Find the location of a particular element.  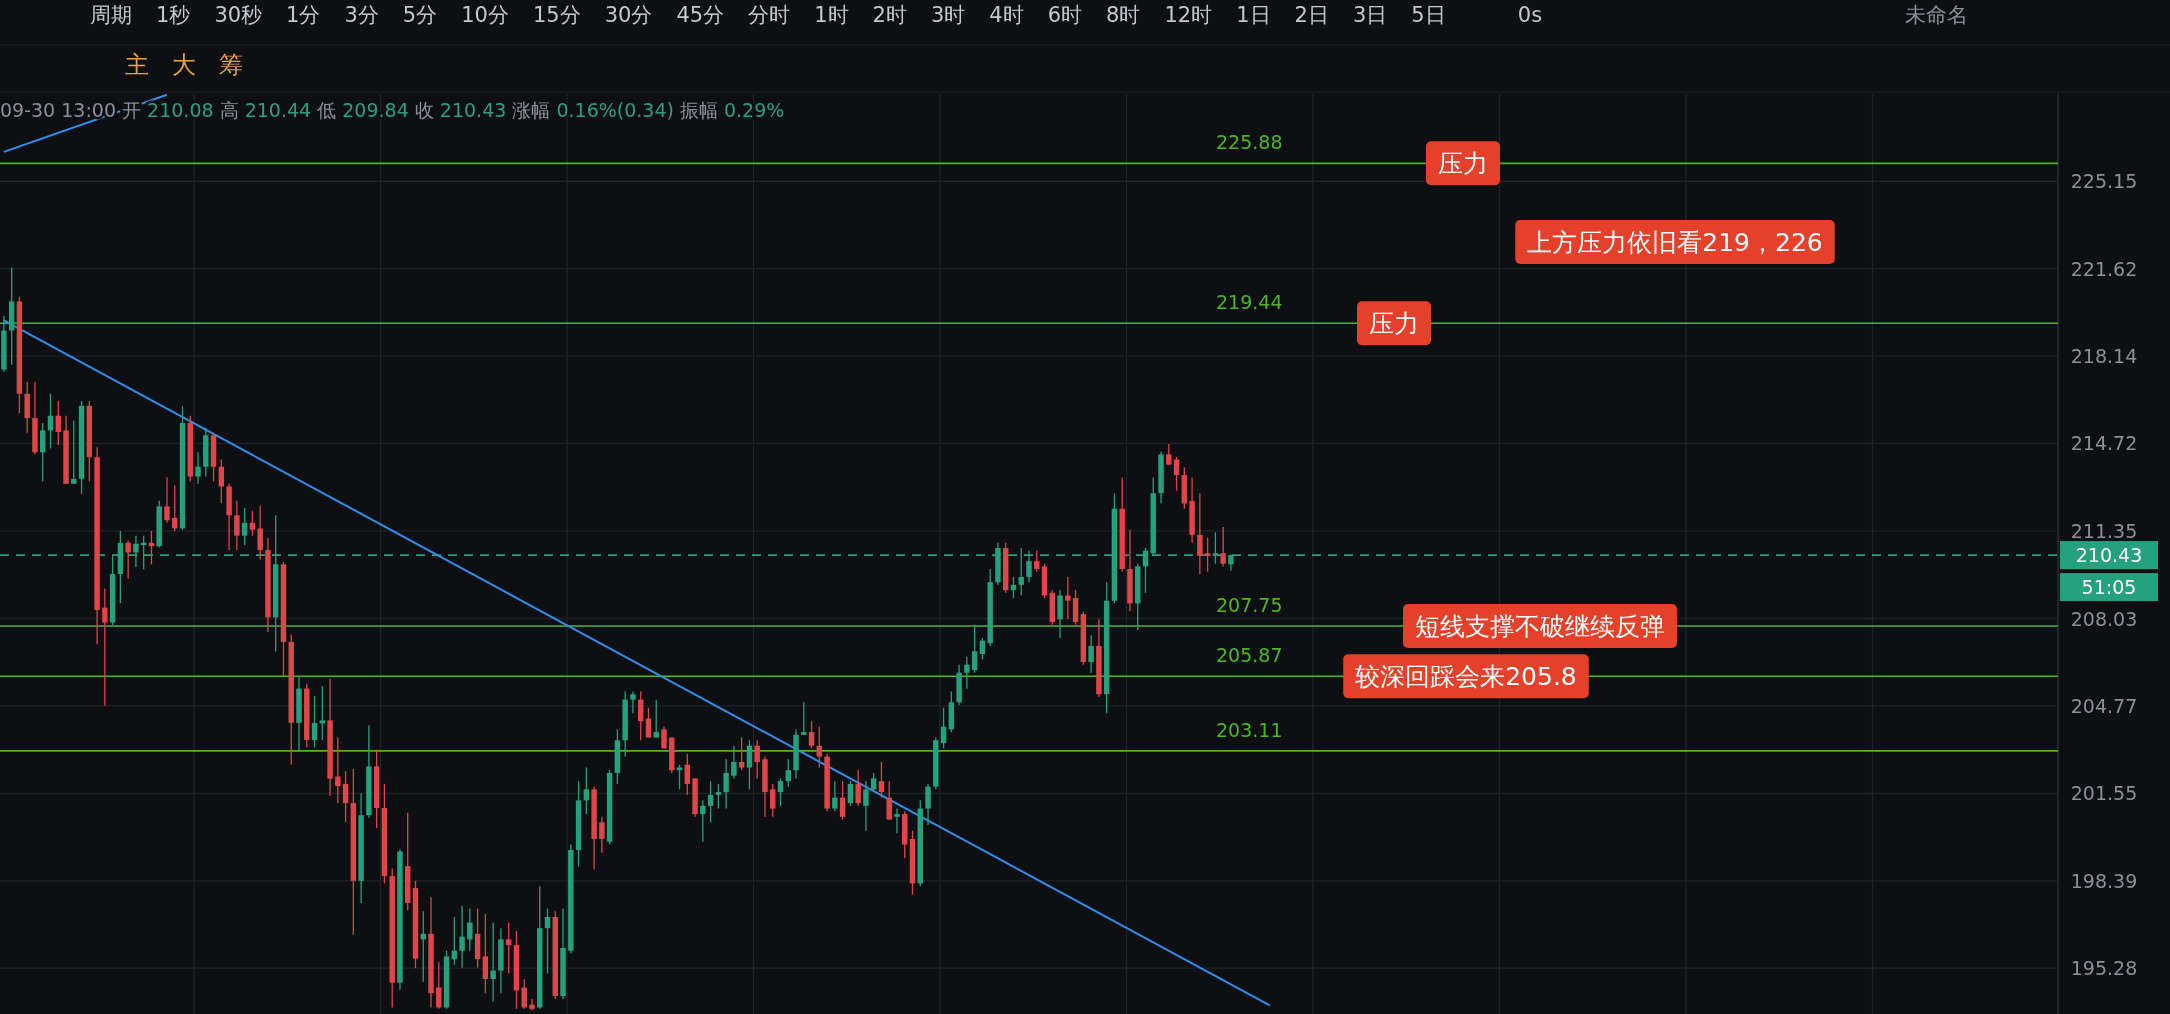

annotation: 上方压力依旧看219，226 is located at coordinates (1675, 242).